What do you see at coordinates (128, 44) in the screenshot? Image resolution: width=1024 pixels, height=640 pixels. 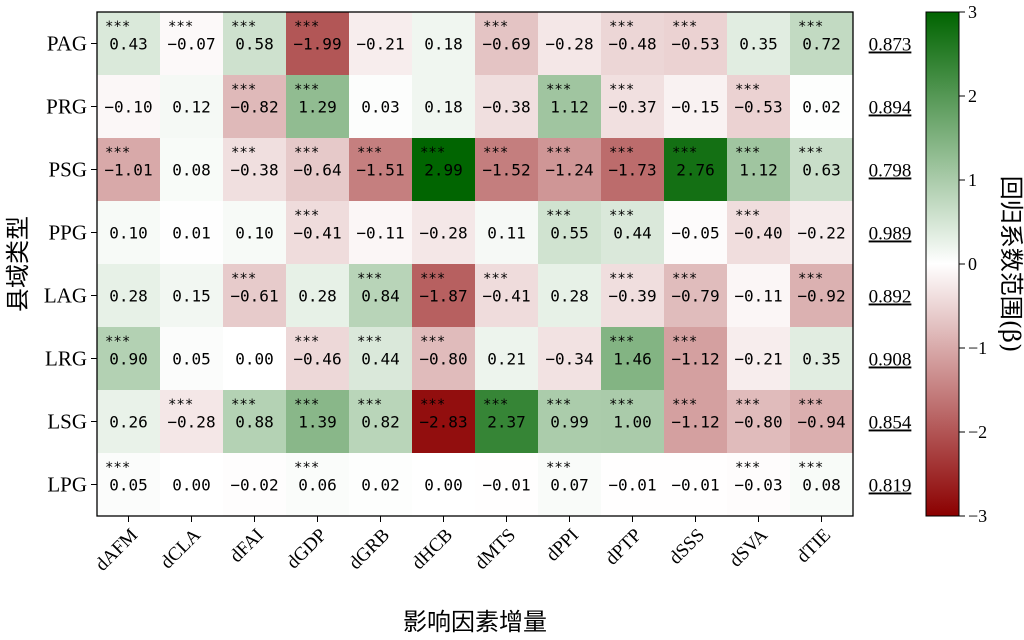 I see `cell-value-label: 0.43` at bounding box center [128, 44].